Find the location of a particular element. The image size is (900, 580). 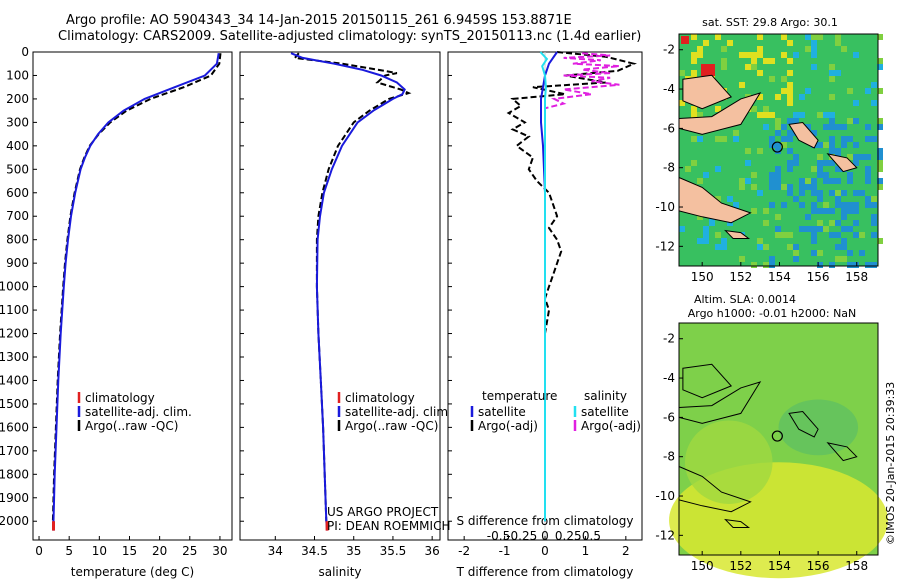

depth-tick-label: 100 is located at coordinates (17, 75).